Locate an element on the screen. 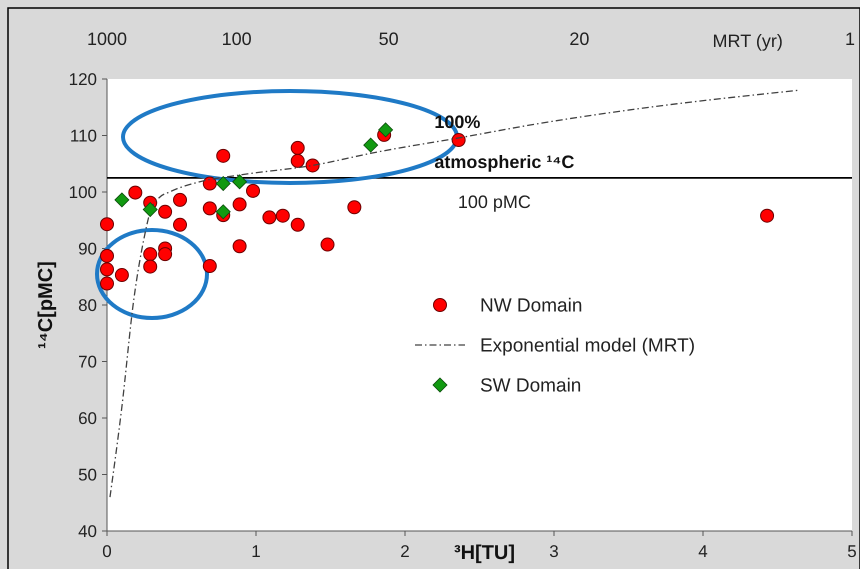 This screenshot has height=569, width=860. y-tick-label: 100 is located at coordinates (82, 192).